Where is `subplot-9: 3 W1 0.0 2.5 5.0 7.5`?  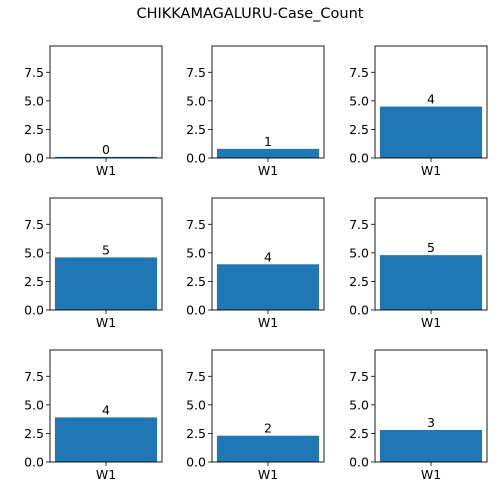
subplot-9: 3 W1 0.0 2.5 5.0 7.5 is located at coordinates (418, 415).